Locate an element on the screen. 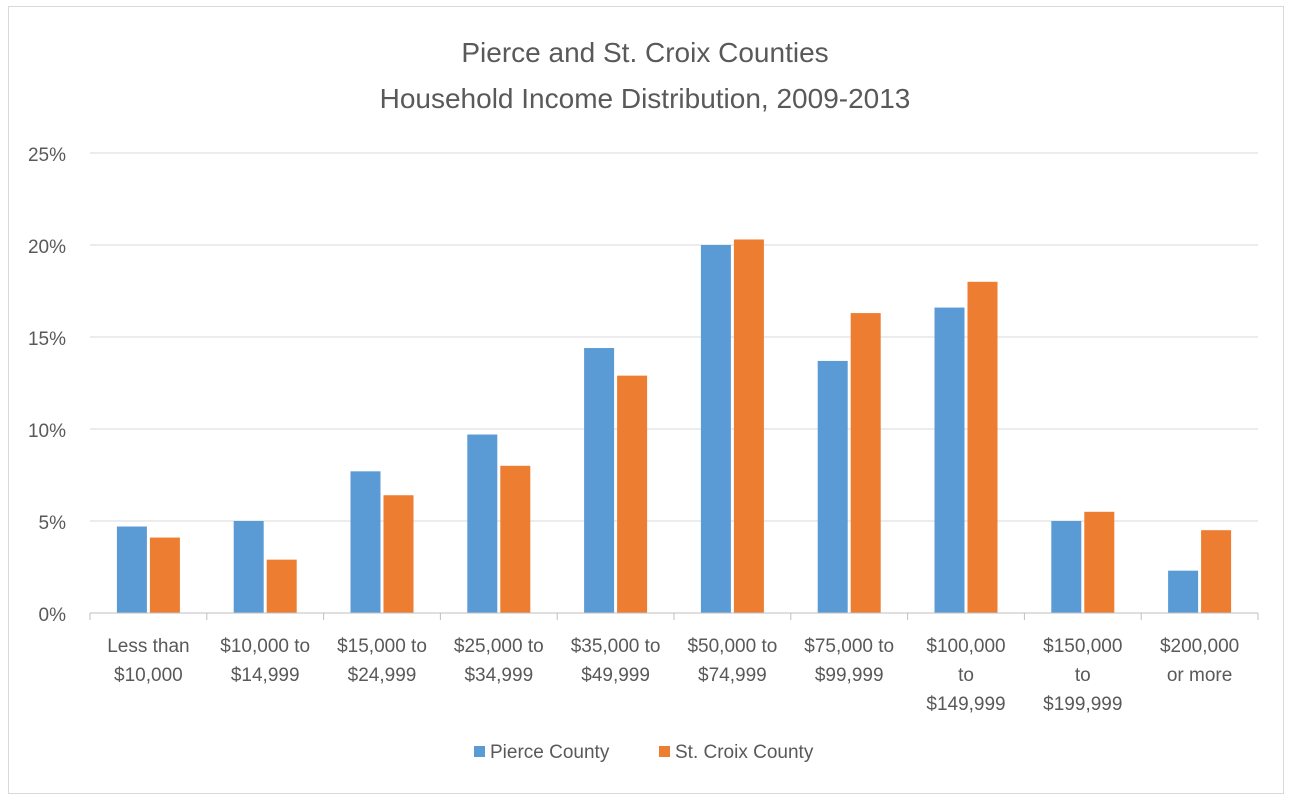 The image size is (1289, 796). x-tick-label-line: $200,000 is located at coordinates (1199, 646).